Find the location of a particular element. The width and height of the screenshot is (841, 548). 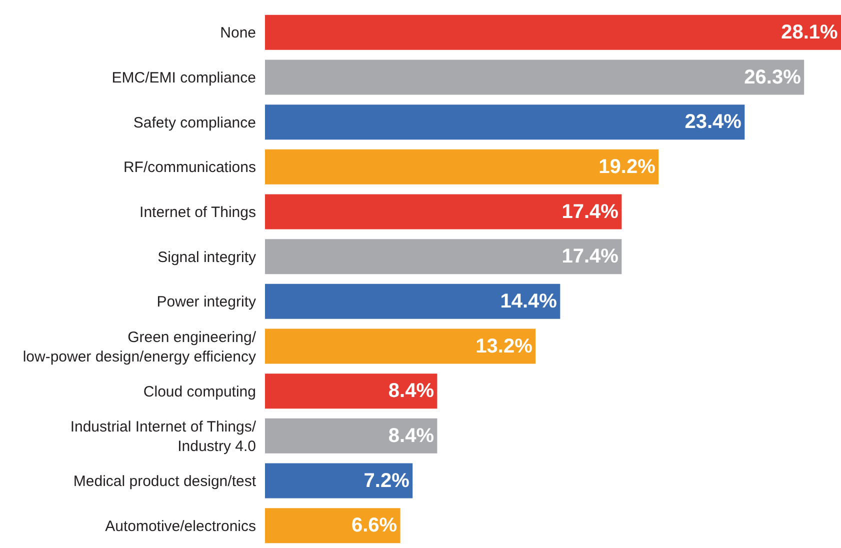

y-tick-label: Cloud computing is located at coordinates (199, 391).